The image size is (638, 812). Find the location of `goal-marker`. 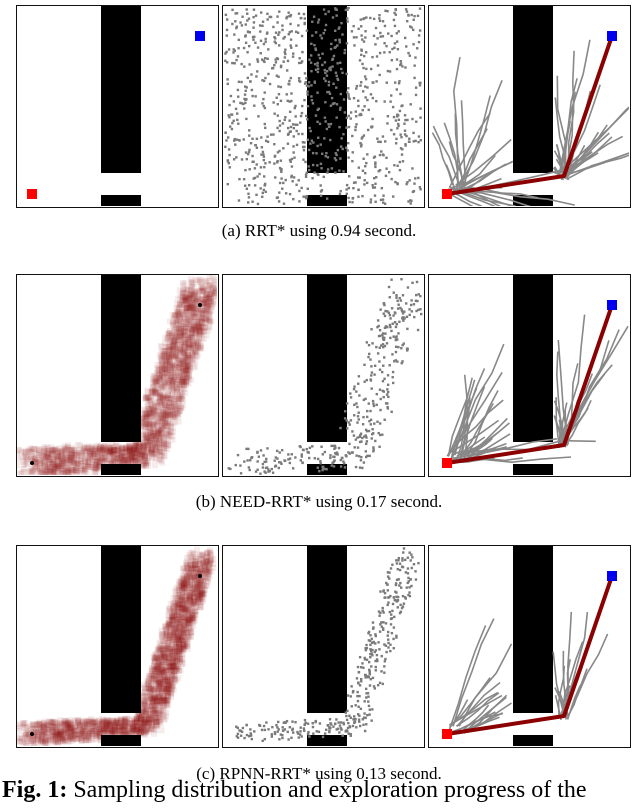

goal-marker is located at coordinates (200, 36).